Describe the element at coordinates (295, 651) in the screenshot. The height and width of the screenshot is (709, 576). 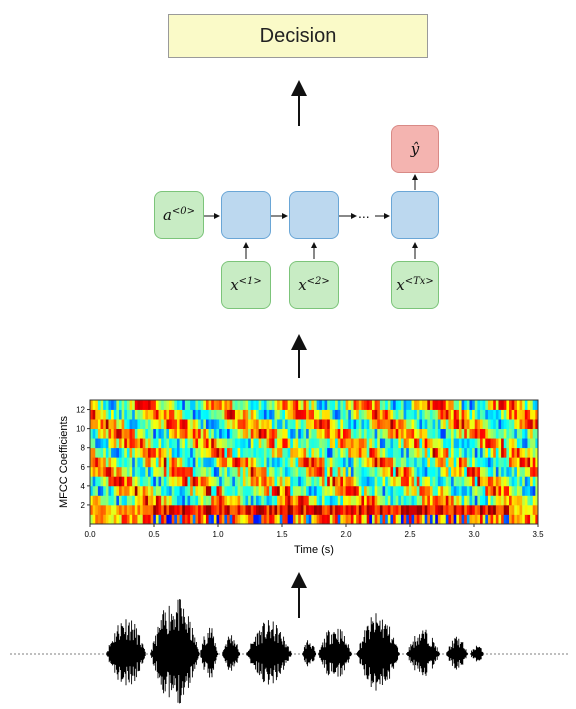
I see `waveform-signal` at that location.